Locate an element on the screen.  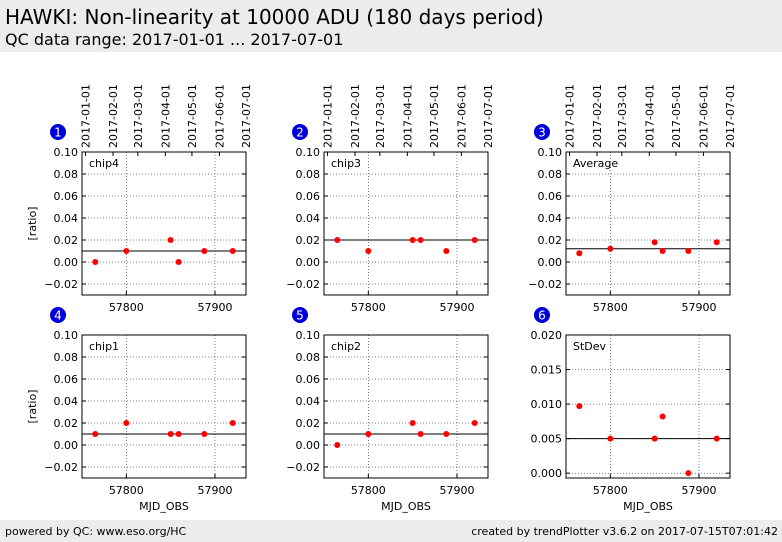
y-tick-label: 0.04 is located at coordinates (308, 401).